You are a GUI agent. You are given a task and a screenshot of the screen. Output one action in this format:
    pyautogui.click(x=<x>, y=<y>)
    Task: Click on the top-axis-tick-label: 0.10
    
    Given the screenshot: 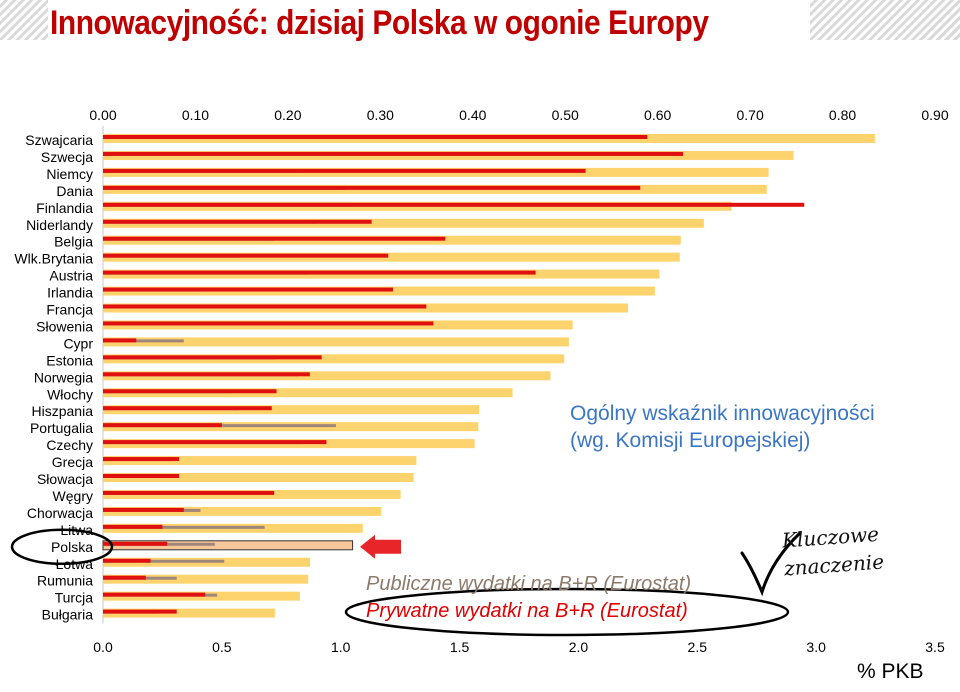 What is the action you would take?
    pyautogui.click(x=195, y=115)
    